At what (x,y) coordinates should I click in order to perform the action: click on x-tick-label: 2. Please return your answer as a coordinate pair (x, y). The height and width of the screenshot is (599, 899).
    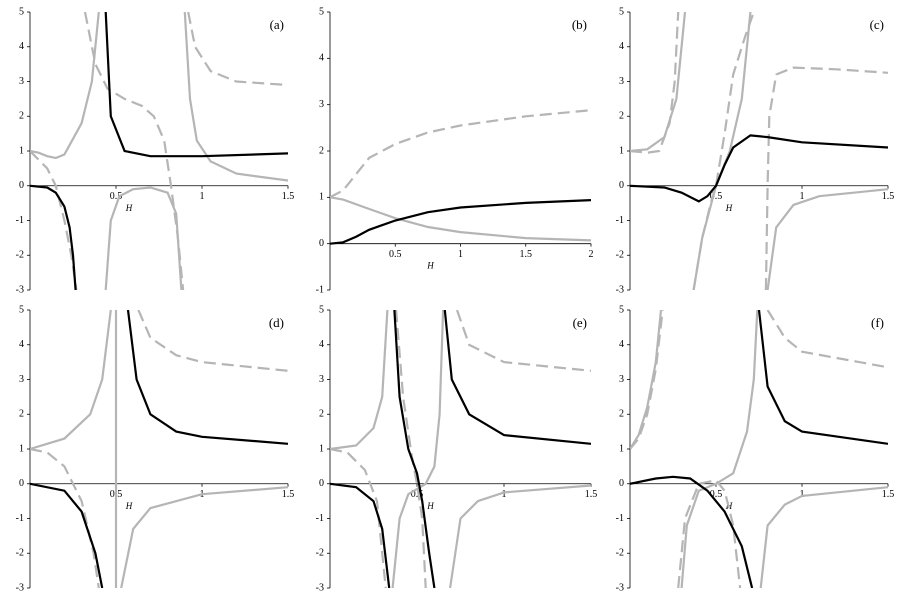
    Looking at the image, I should click on (591, 254).